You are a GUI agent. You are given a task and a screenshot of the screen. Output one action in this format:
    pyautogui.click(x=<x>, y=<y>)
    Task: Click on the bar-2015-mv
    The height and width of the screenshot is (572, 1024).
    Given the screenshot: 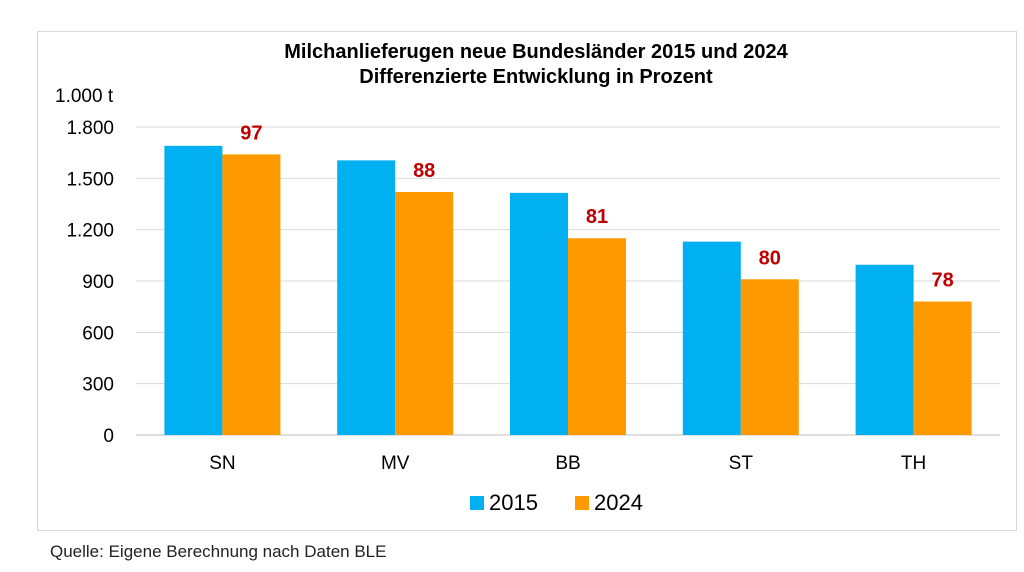 What is the action you would take?
    pyautogui.click(x=366, y=297)
    